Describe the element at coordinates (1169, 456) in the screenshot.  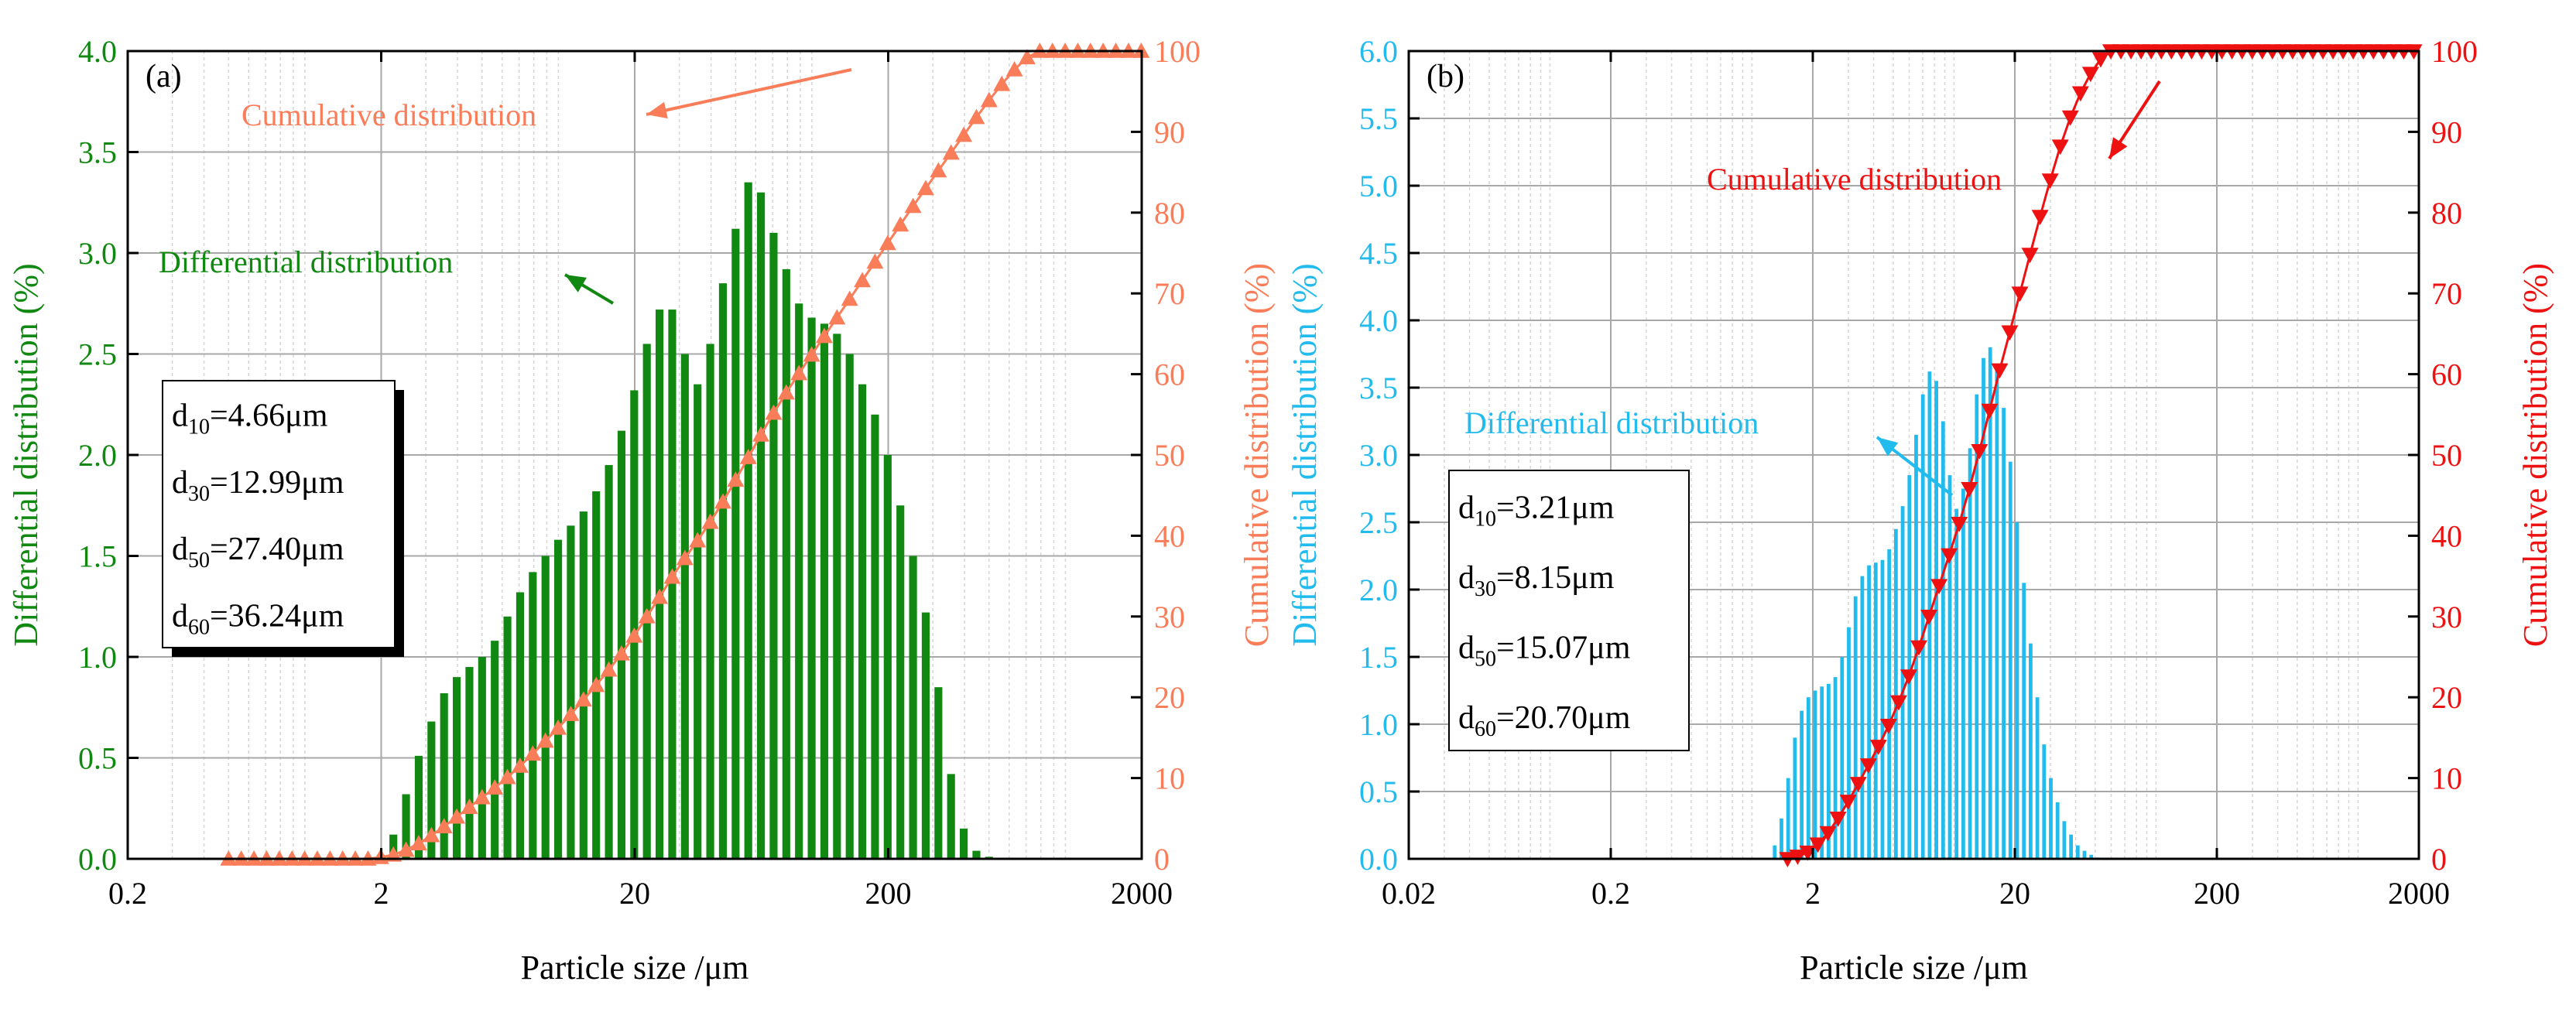
I see `a-right-y-tick-label: 50` at that location.